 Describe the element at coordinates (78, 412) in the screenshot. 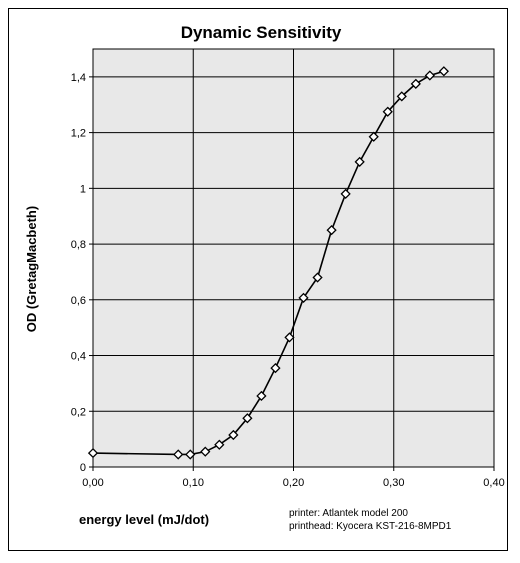

I see `y-tick-label: 0,2` at that location.